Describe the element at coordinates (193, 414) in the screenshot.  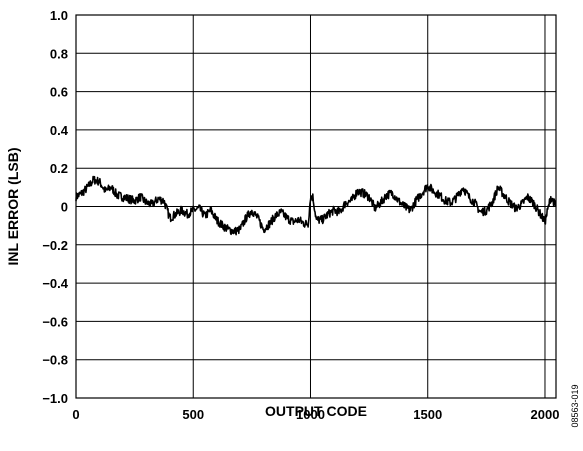
I see `x-tick-label: 500` at that location.